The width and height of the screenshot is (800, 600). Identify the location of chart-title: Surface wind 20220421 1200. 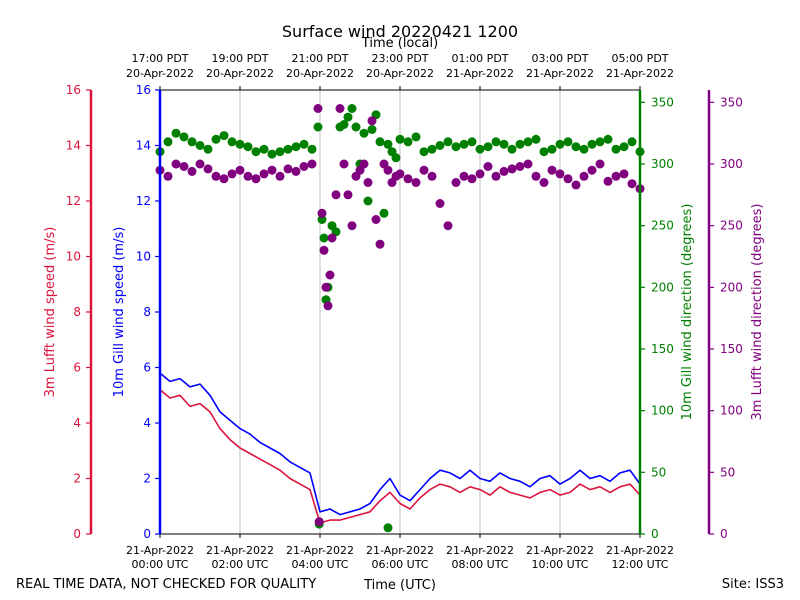
(400, 31).